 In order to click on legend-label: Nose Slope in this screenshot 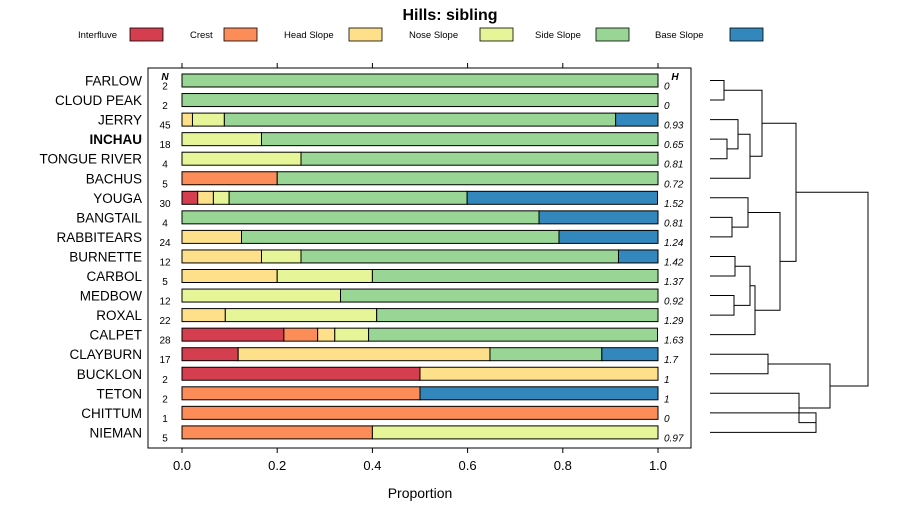, I will do `click(433, 35)`.